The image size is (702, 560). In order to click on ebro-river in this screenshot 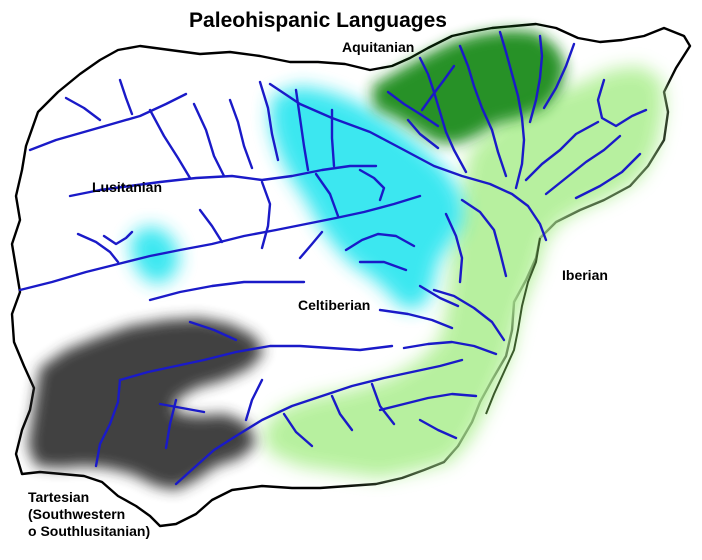, I will do `click(408, 162)`.